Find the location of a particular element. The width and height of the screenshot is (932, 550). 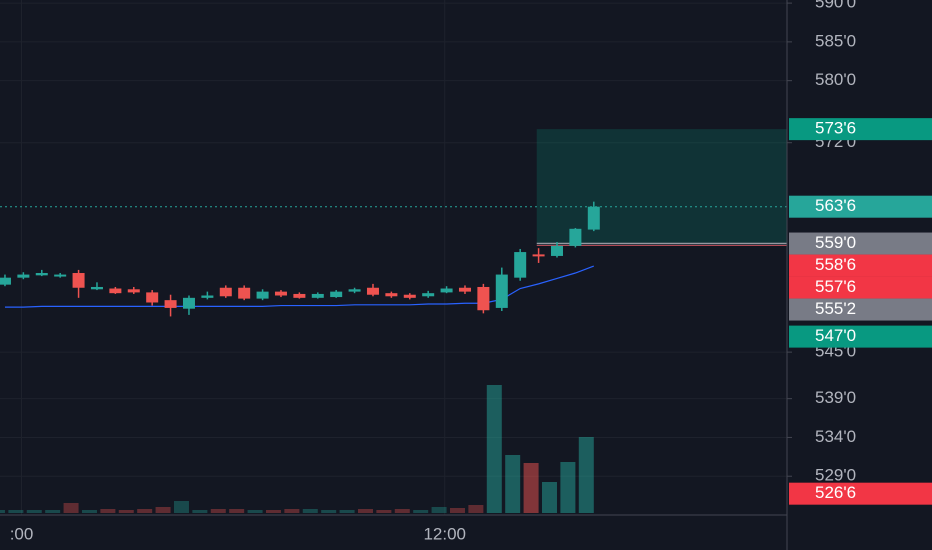

y-tick-label: 580'0 is located at coordinates (835, 79).